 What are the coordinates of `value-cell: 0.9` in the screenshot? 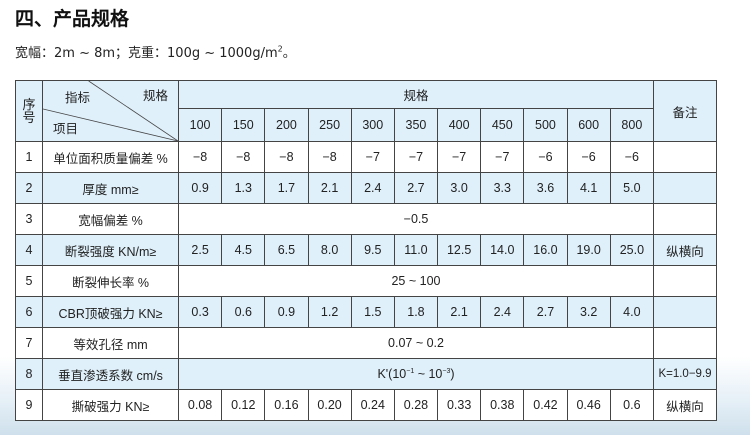 It's located at (286, 312).